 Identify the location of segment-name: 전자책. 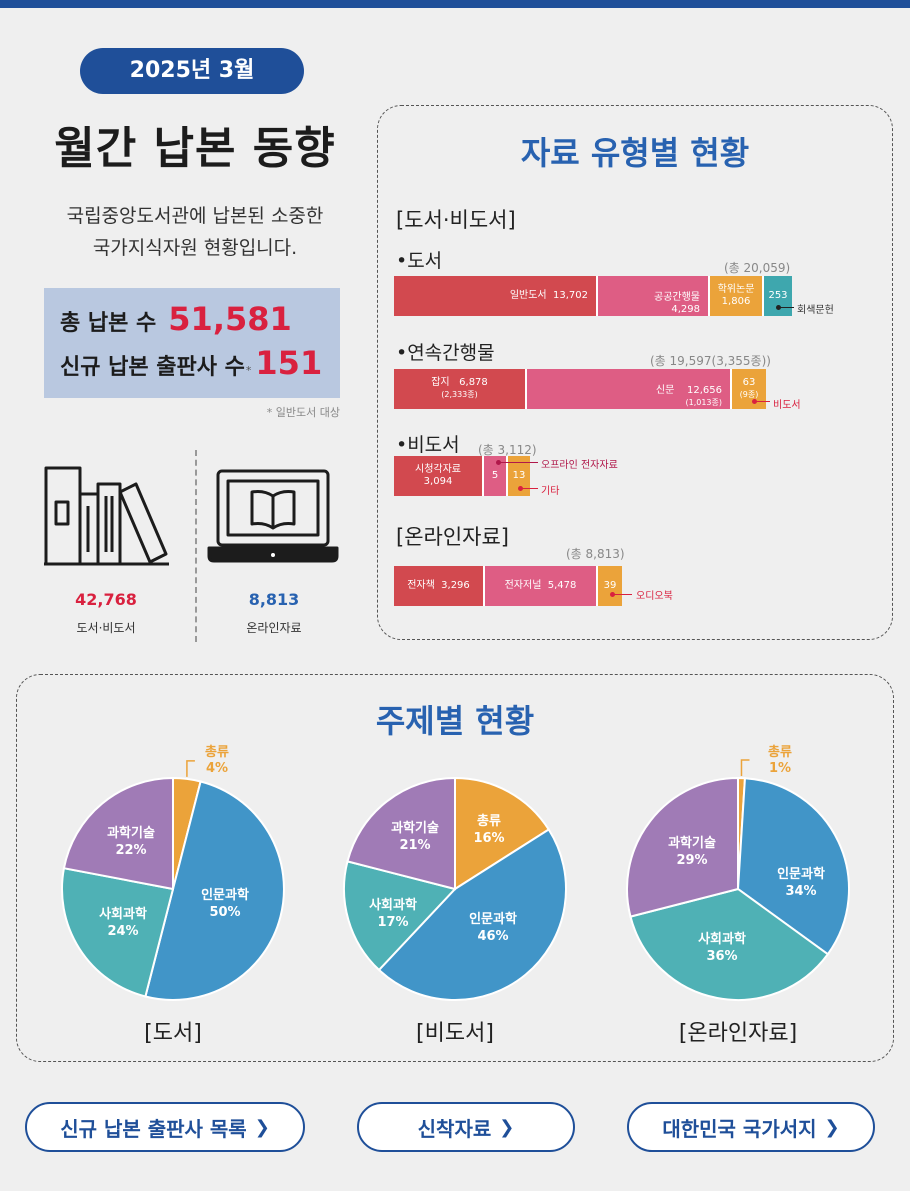
(421, 585).